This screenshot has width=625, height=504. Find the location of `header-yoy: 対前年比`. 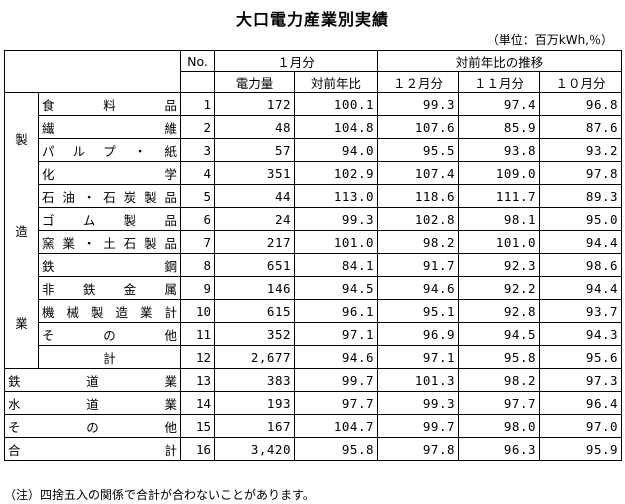

header-yoy: 対前年比 is located at coordinates (336, 82).